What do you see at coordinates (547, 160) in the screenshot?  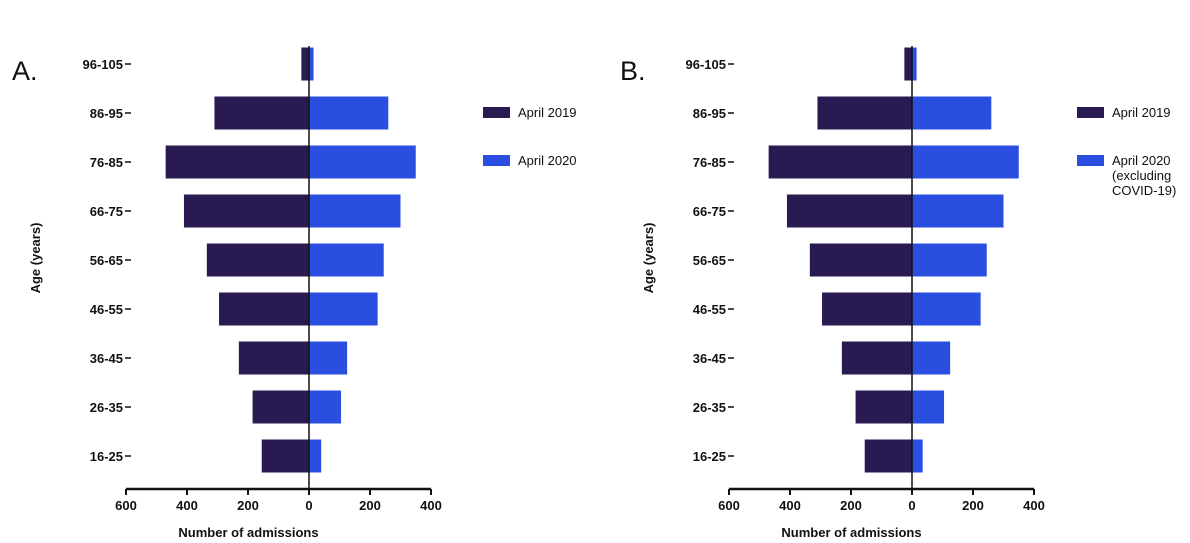 I see `legend-label: April 2020` at bounding box center [547, 160].